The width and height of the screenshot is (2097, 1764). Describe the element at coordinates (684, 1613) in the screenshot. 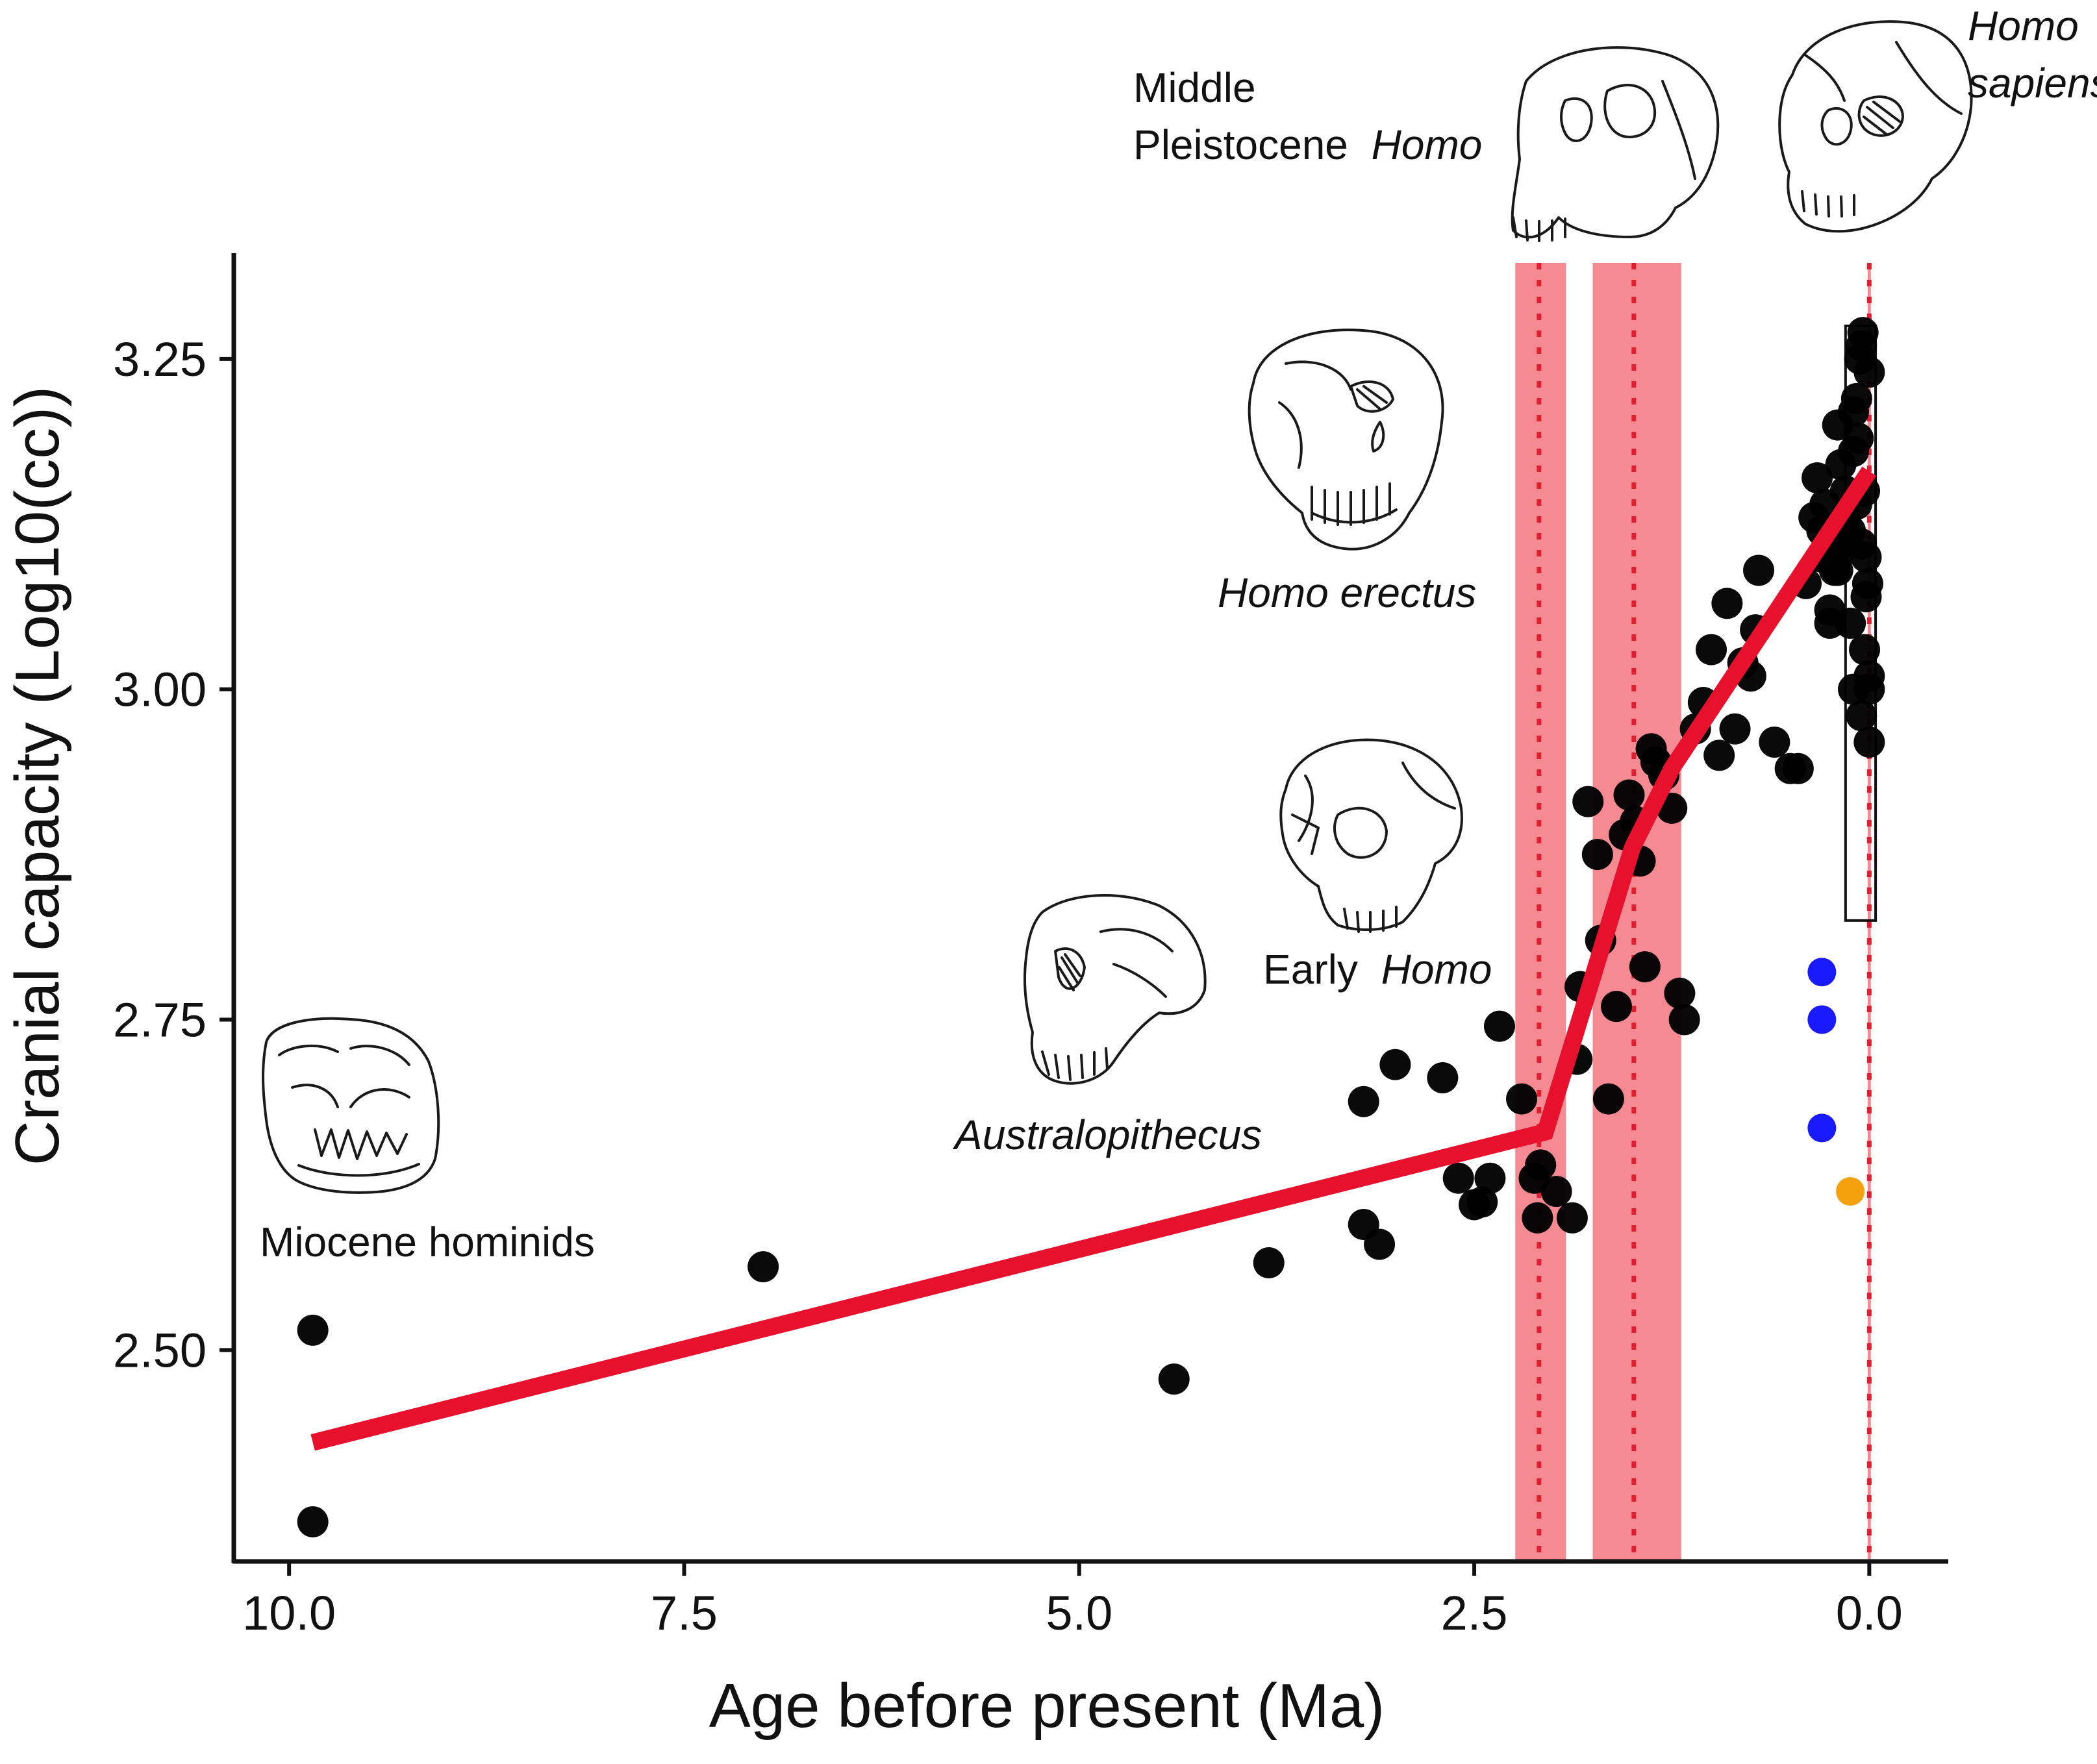

I see `x-tick-label: 7.5` at that location.